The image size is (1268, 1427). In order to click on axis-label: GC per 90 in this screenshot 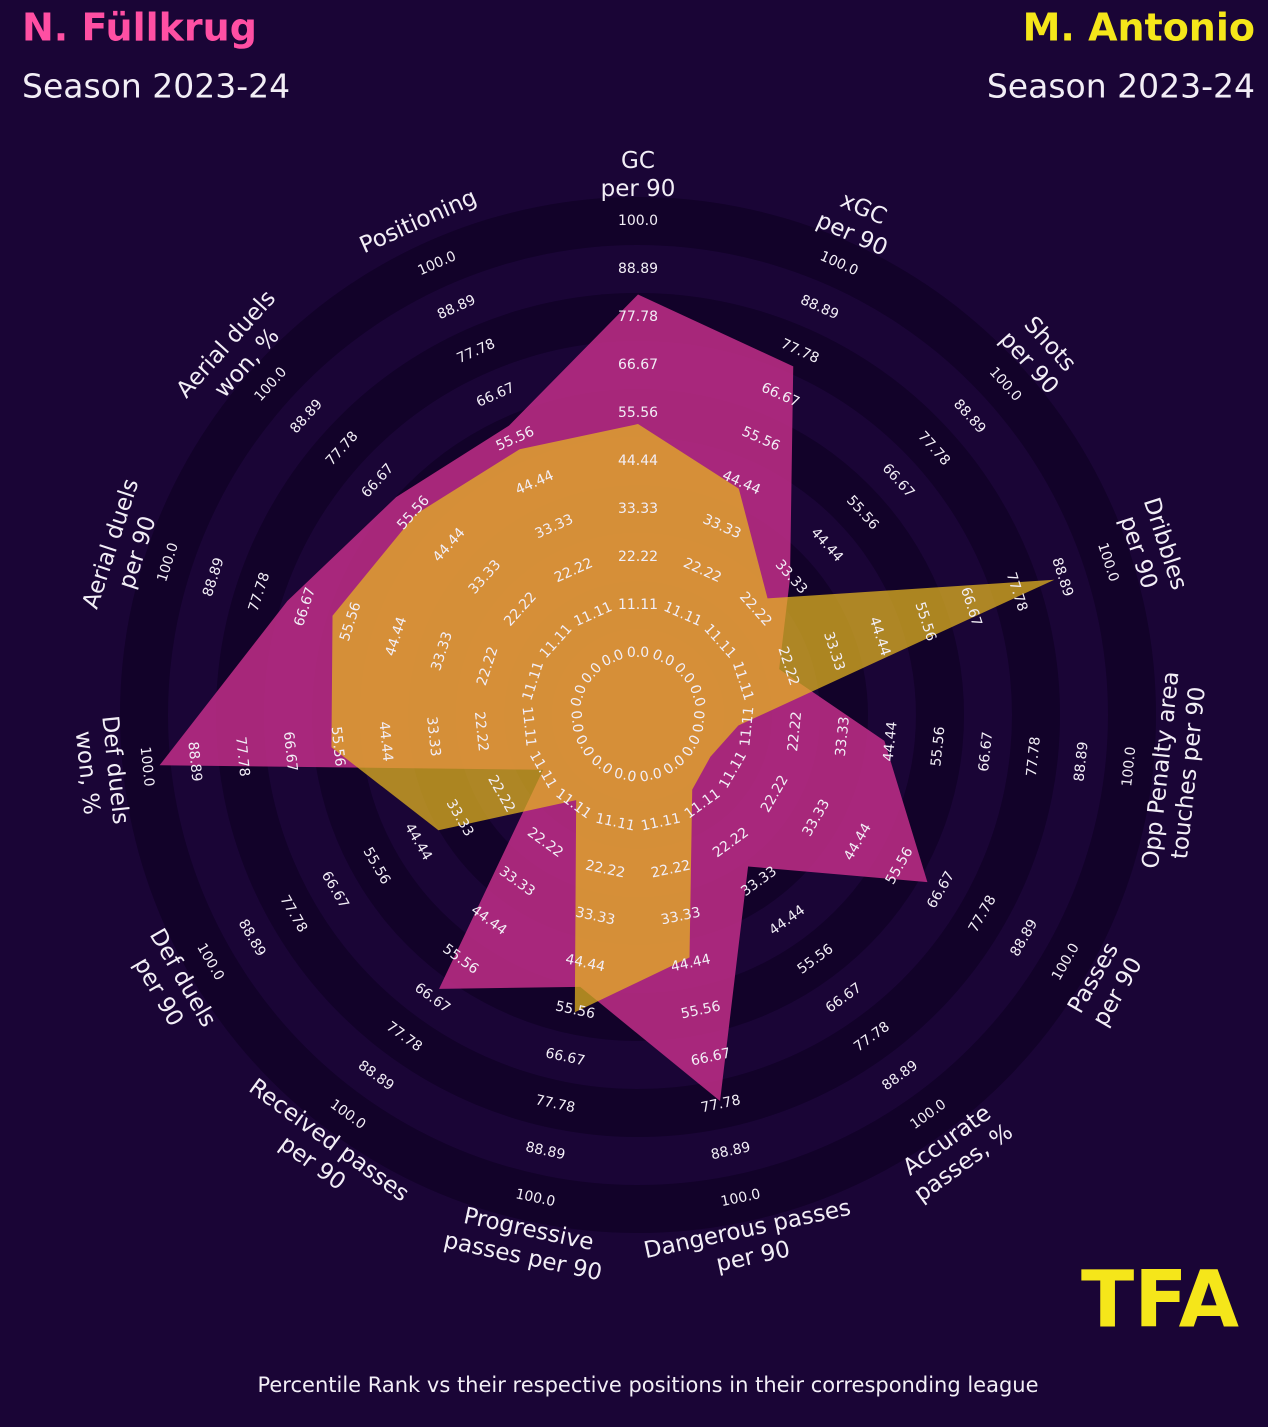, I will do `click(638, 175)`.